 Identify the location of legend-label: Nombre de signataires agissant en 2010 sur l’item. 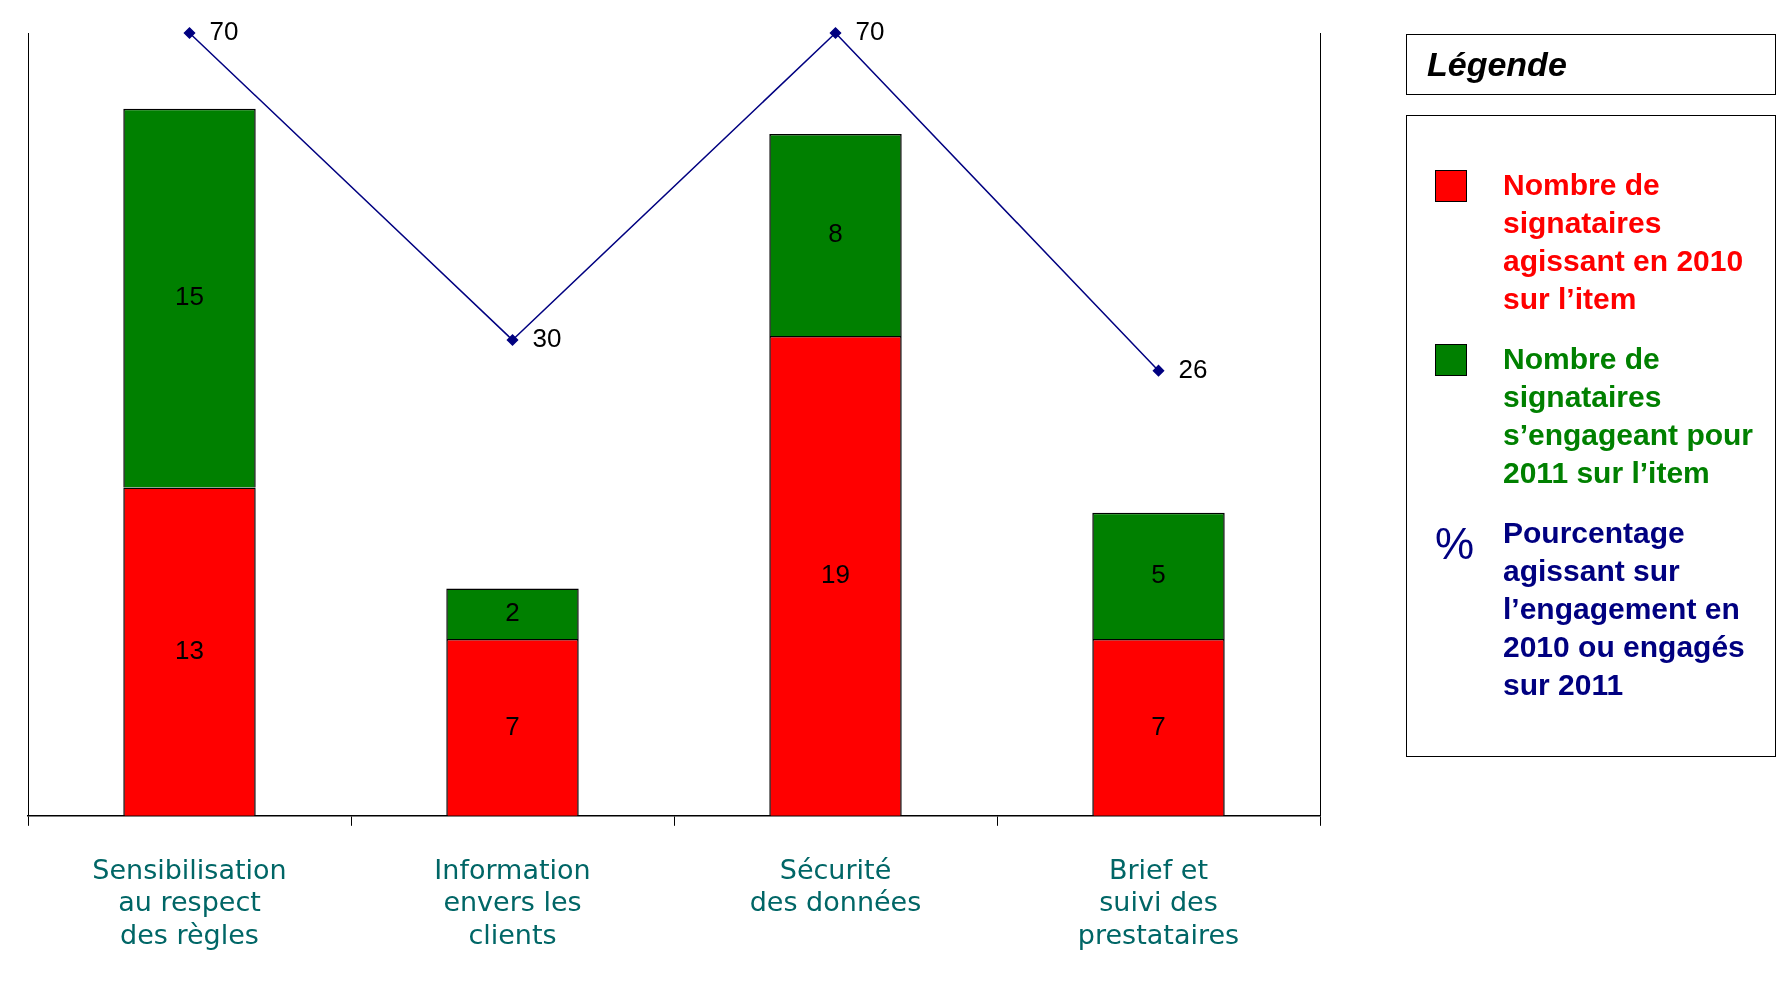
(1624, 242).